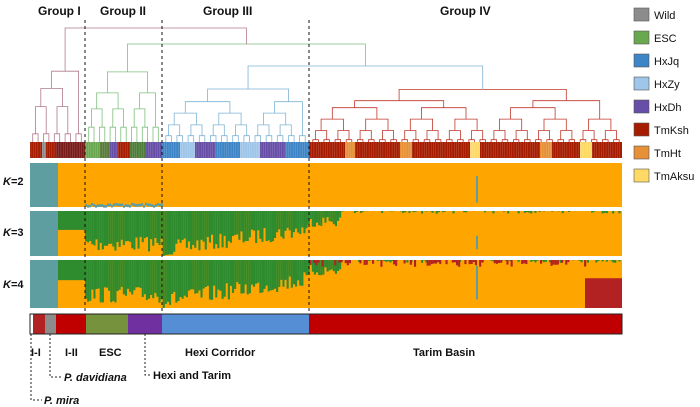 The height and width of the screenshot is (407, 700). What do you see at coordinates (326, 233) in the screenshot?
I see `k3-panel` at bounding box center [326, 233].